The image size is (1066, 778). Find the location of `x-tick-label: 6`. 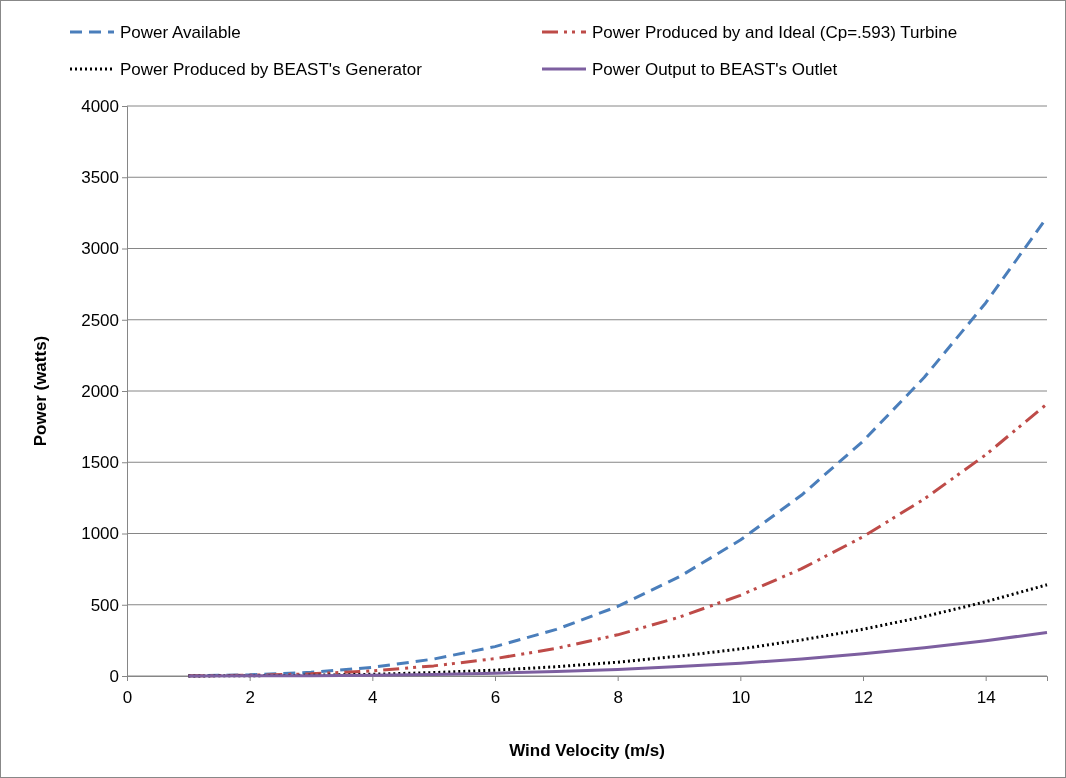

x-tick-label: 6 is located at coordinates (495, 697).